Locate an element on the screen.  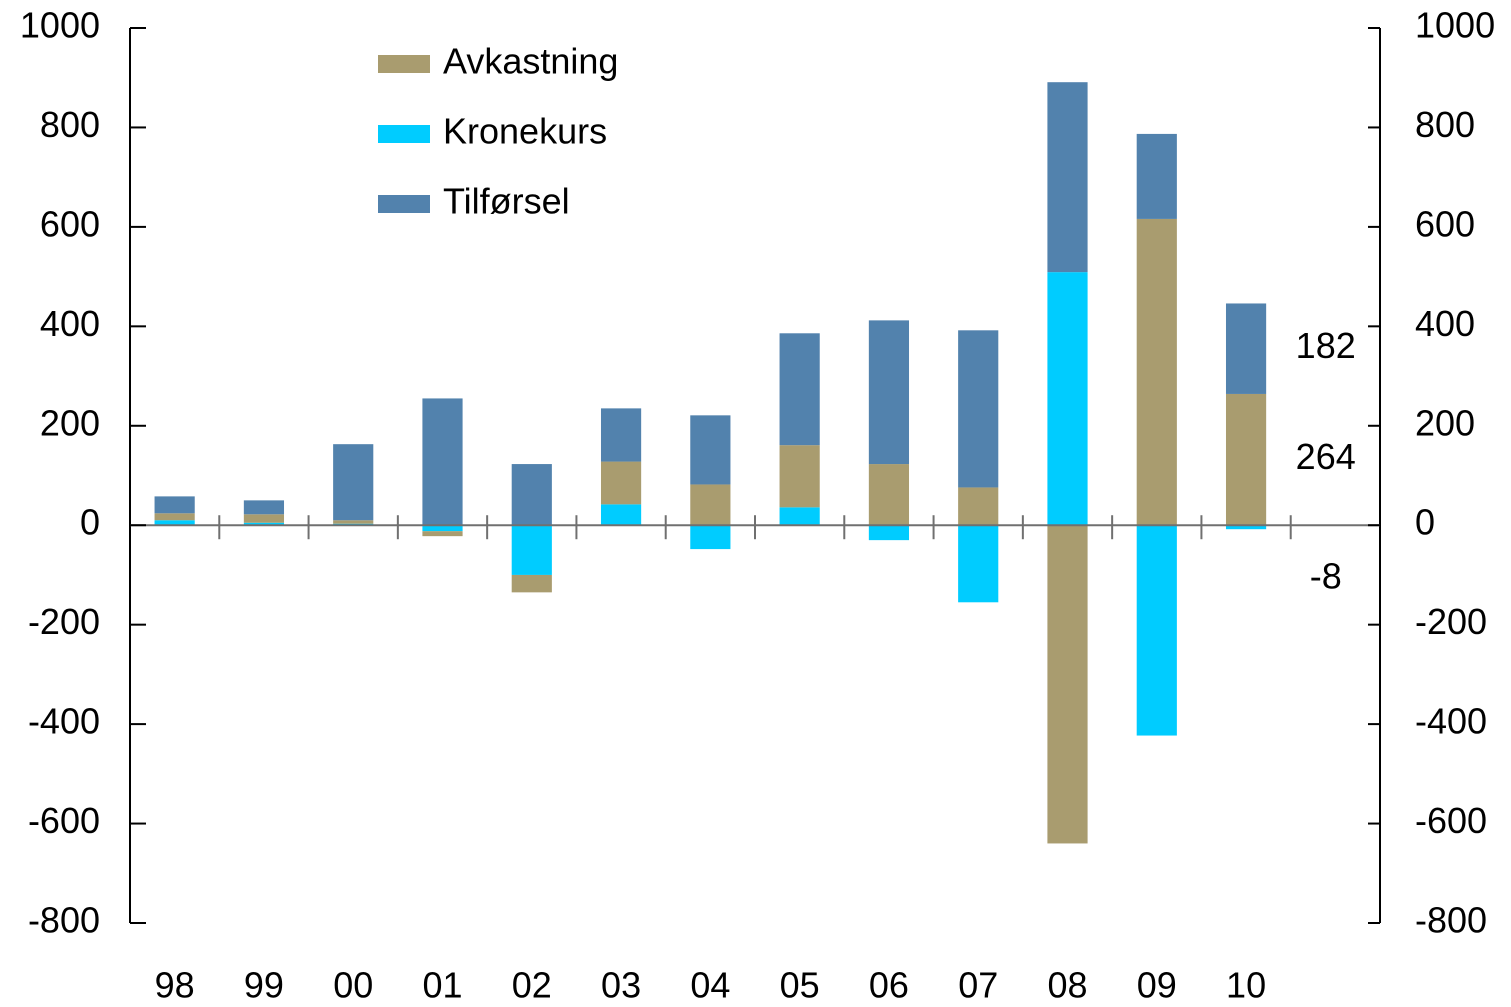
x-tick-label: 09 is located at coordinates (1157, 985).